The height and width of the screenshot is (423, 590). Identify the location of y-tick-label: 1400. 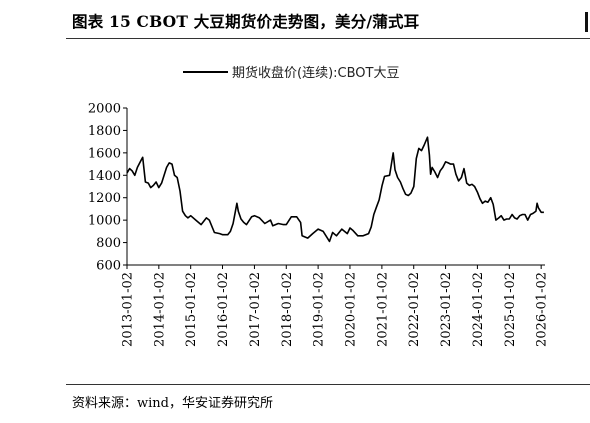
(104, 176).